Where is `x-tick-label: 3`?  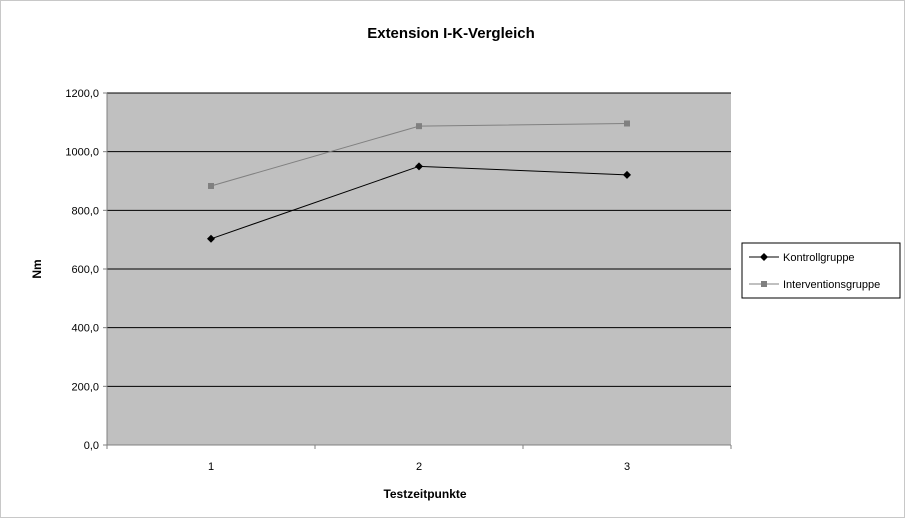
x-tick-label: 3 is located at coordinates (627, 467).